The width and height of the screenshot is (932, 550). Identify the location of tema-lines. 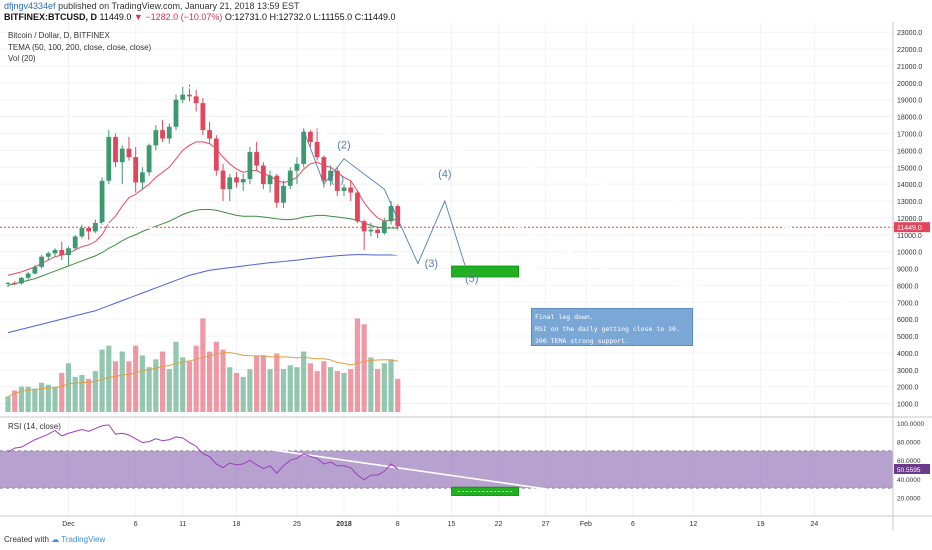
(202, 237).